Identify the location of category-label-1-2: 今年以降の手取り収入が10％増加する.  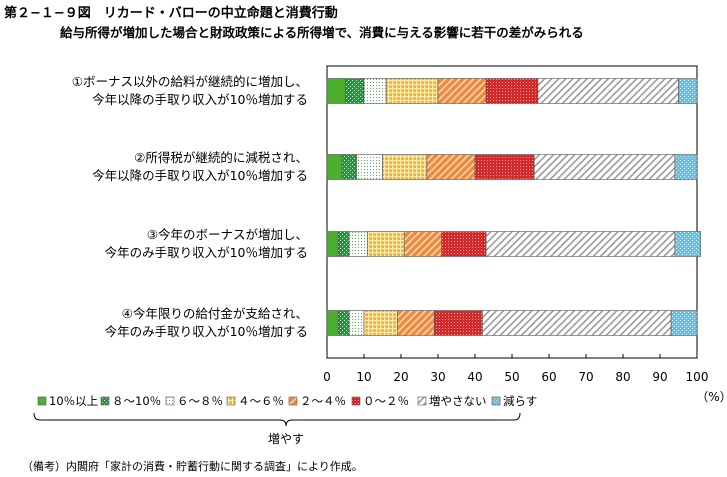
(200, 99).